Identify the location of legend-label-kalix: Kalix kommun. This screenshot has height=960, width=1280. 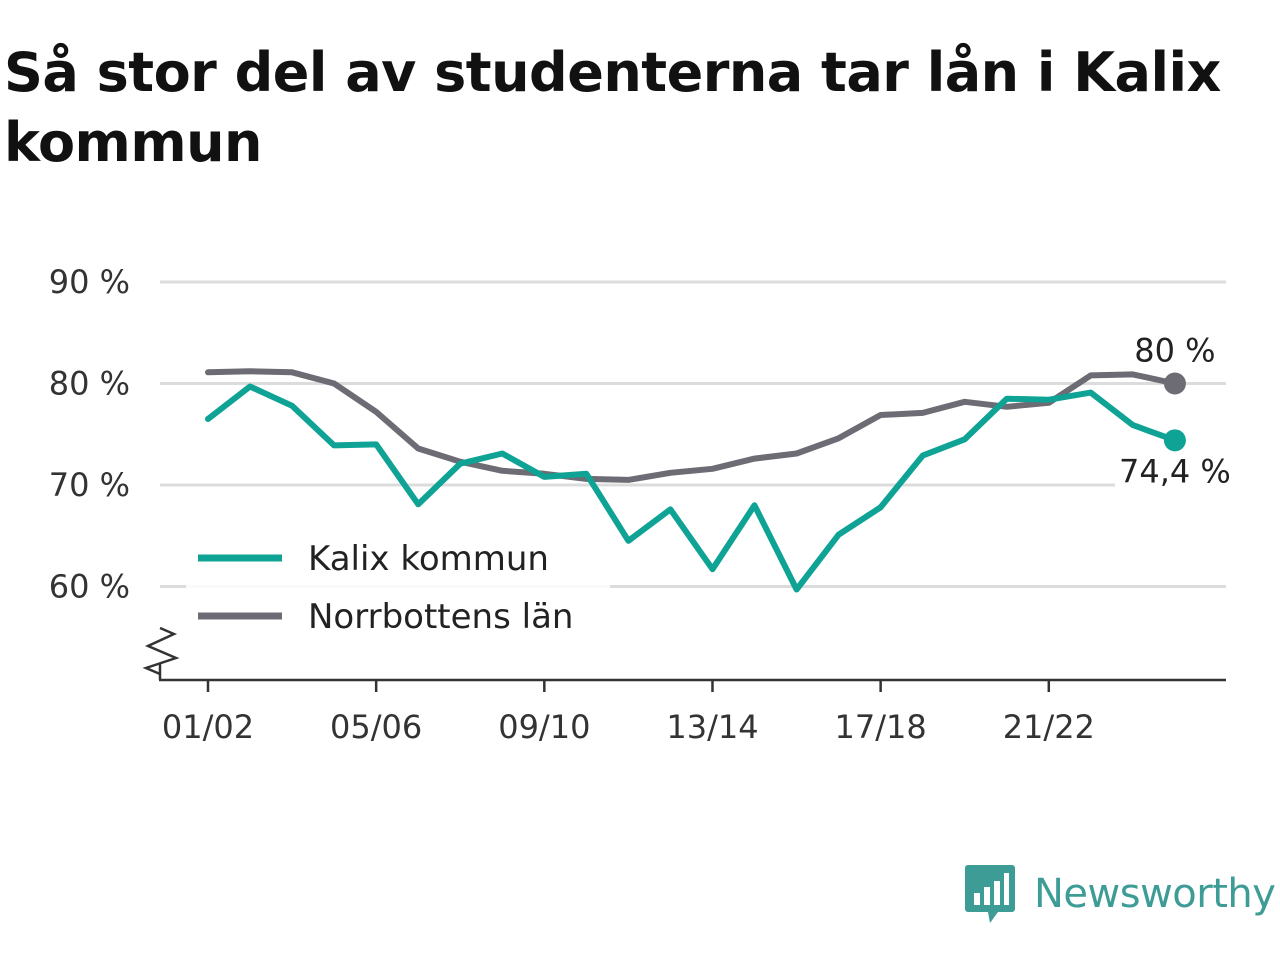
(428, 559).